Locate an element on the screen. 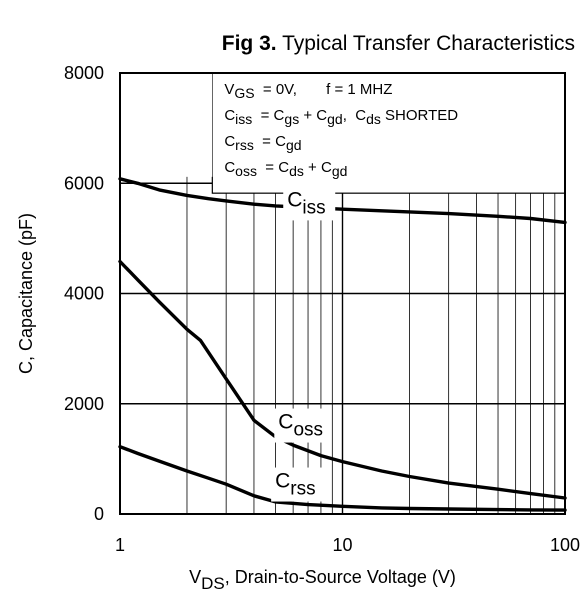 This screenshot has width=585, height=597. legend-text: SHORTED is located at coordinates (419, 115).